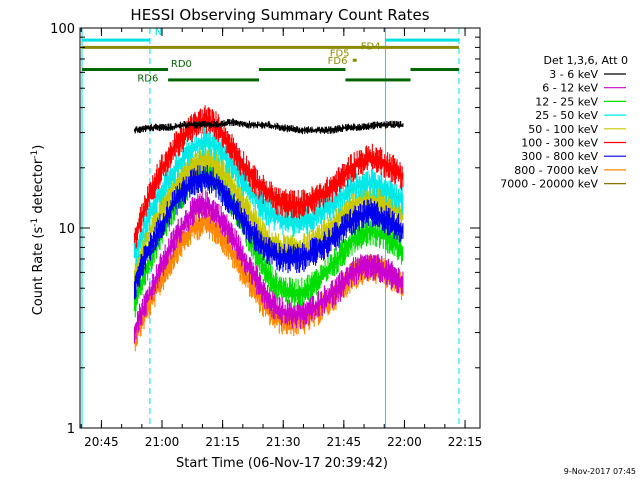 This screenshot has width=640, height=480. I want to click on flag-label-rd6: RD6, so click(147, 79).